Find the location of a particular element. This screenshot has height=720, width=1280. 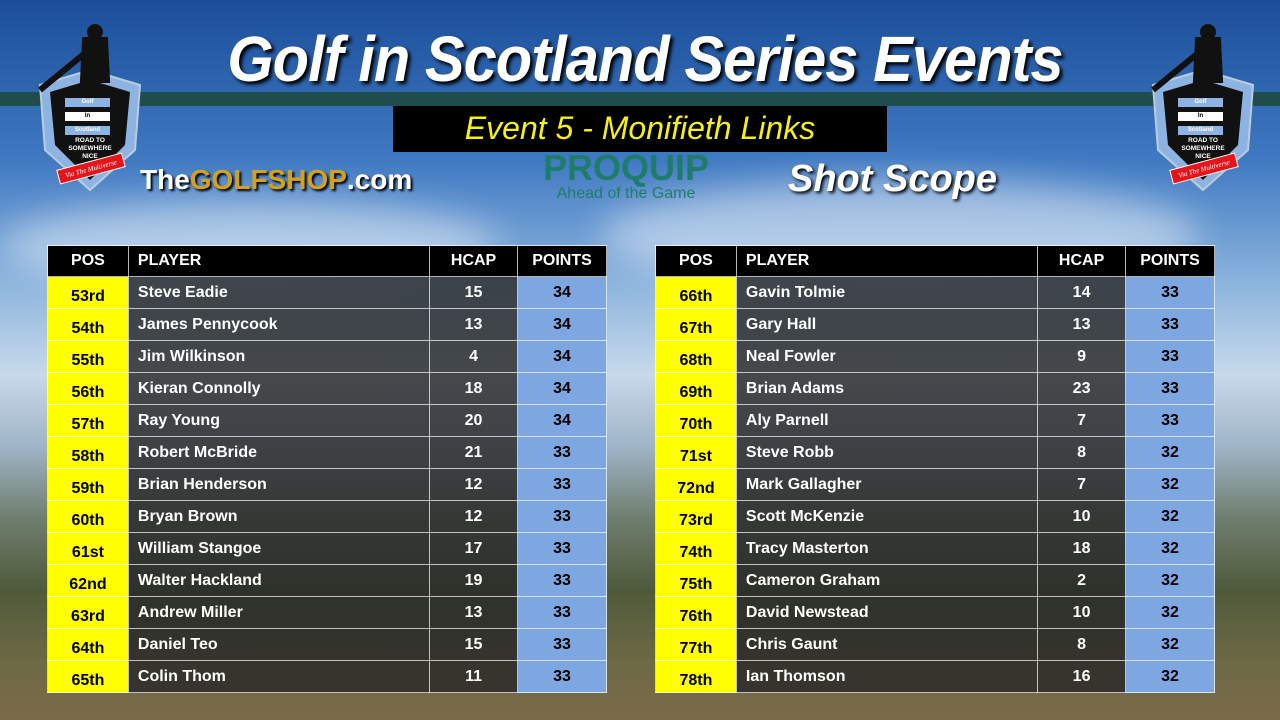

position-cell: 61st is located at coordinates (88, 548).